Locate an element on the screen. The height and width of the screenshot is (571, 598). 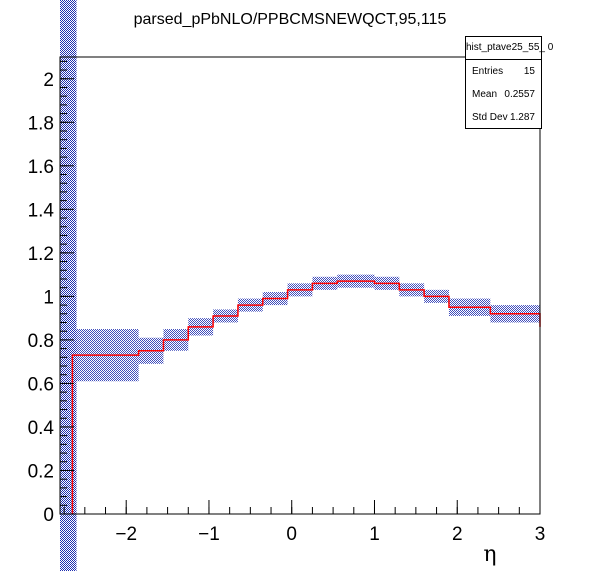
stats-row-mean: Mean 0.2557 is located at coordinates (503, 94).